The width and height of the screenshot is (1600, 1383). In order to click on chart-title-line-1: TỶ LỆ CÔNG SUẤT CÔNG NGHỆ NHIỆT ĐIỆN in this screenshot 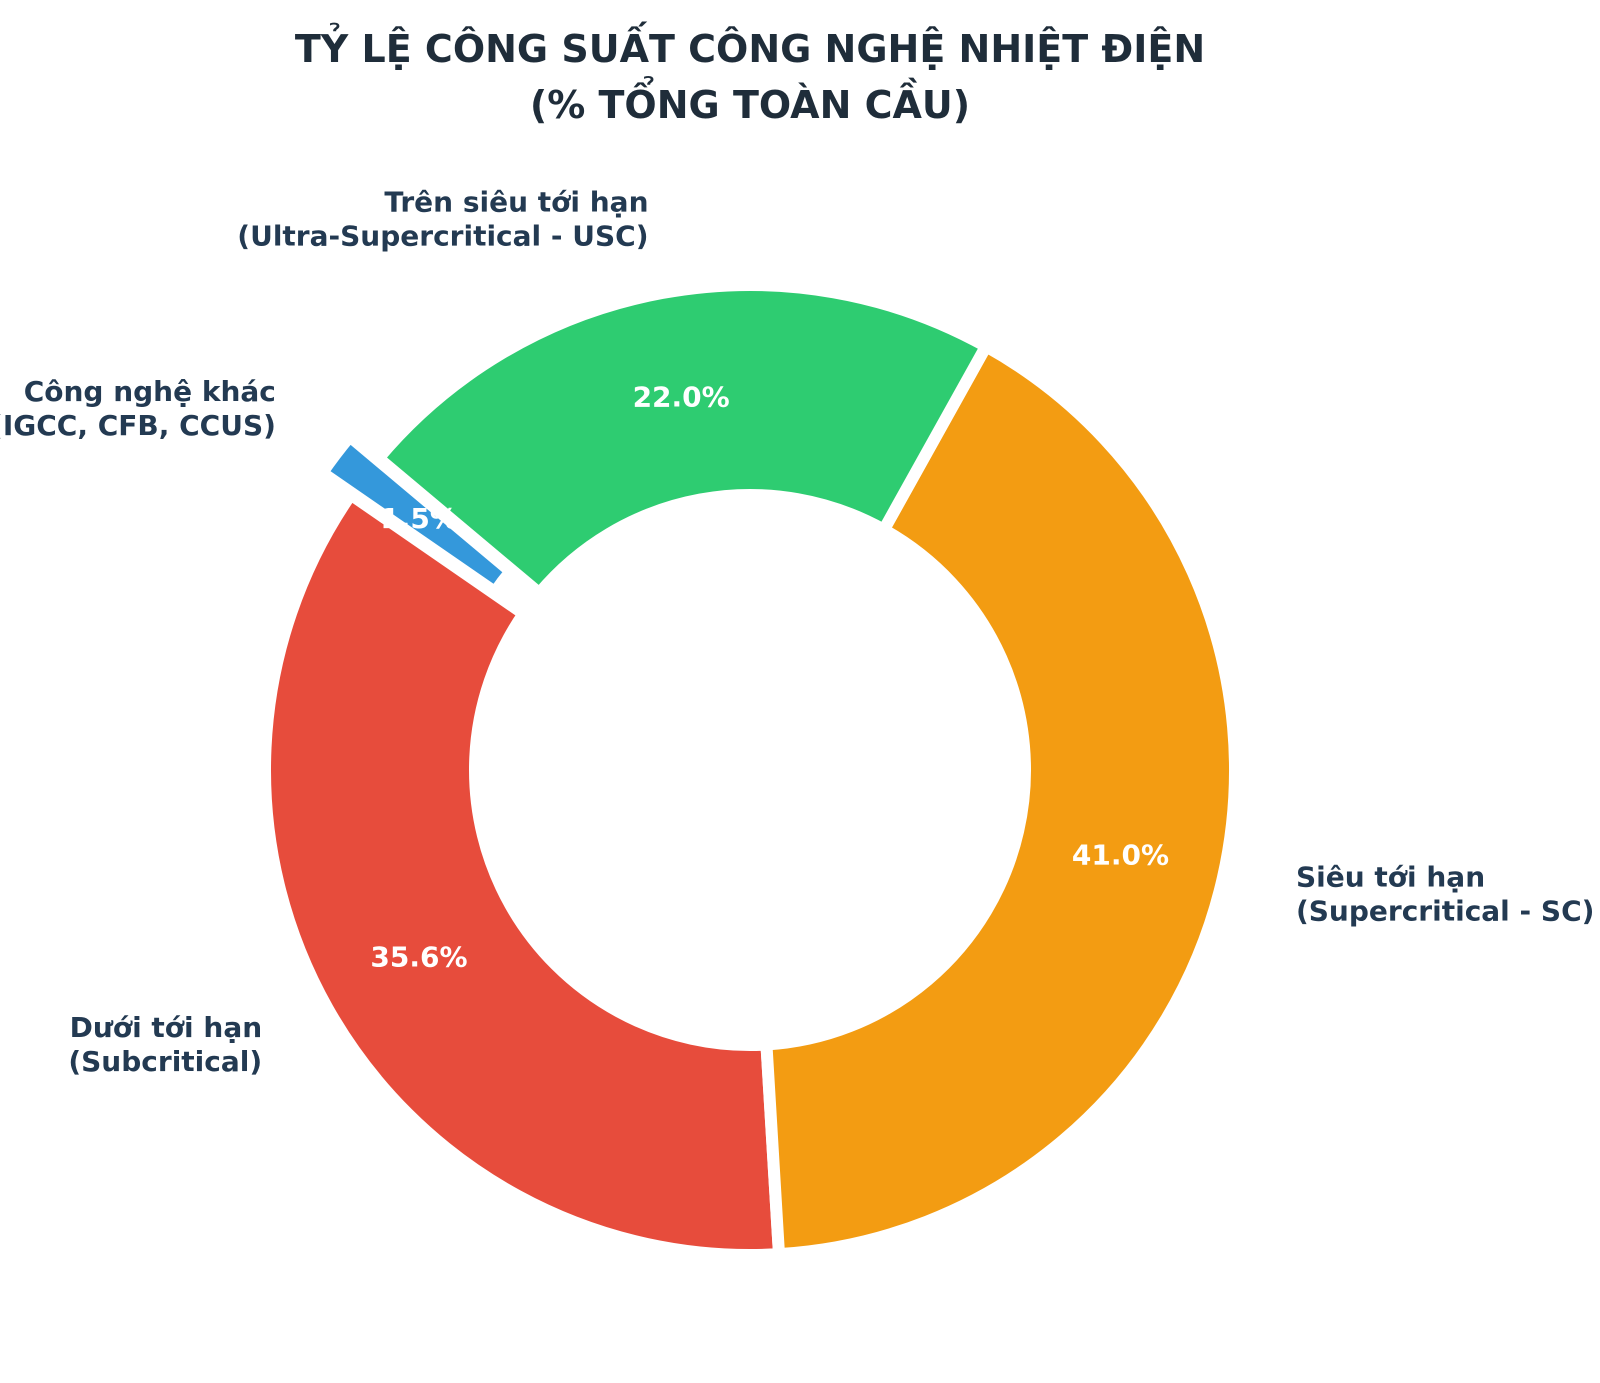, I will do `click(750, 46)`.